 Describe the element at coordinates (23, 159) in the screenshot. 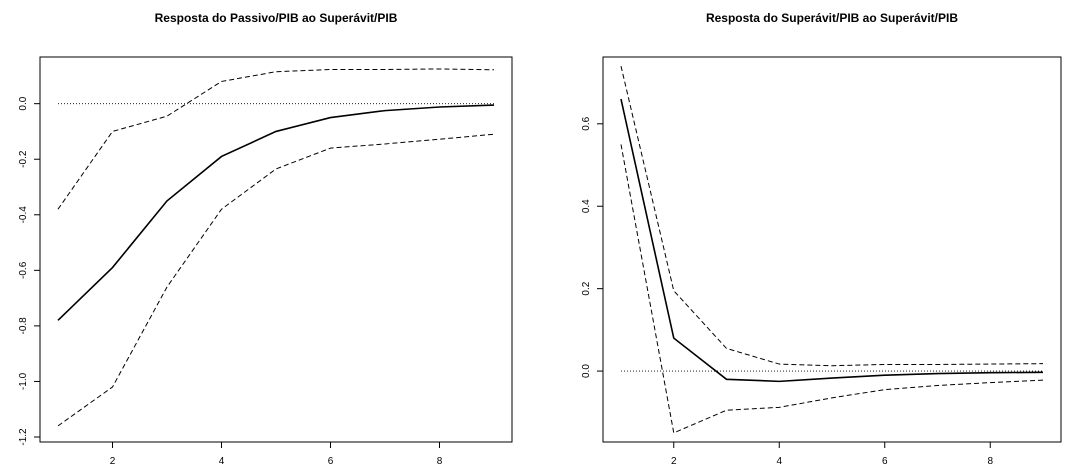

I see `y-tick-label: -0.2` at that location.